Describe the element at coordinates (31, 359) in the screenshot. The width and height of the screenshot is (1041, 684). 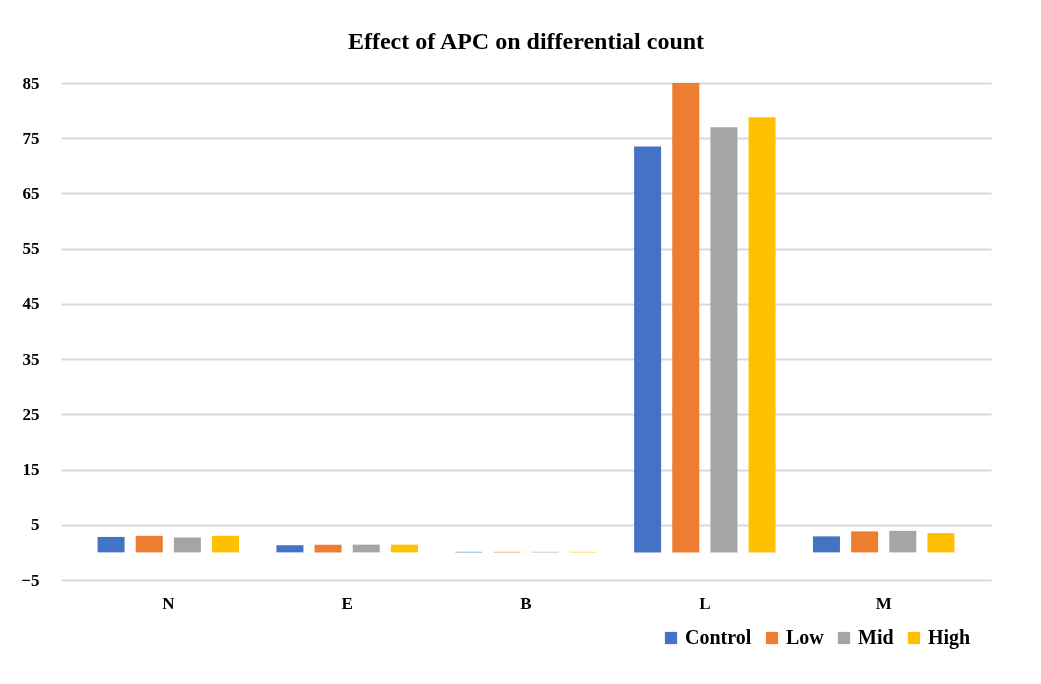
I see `y-tick-label: 35` at that location.